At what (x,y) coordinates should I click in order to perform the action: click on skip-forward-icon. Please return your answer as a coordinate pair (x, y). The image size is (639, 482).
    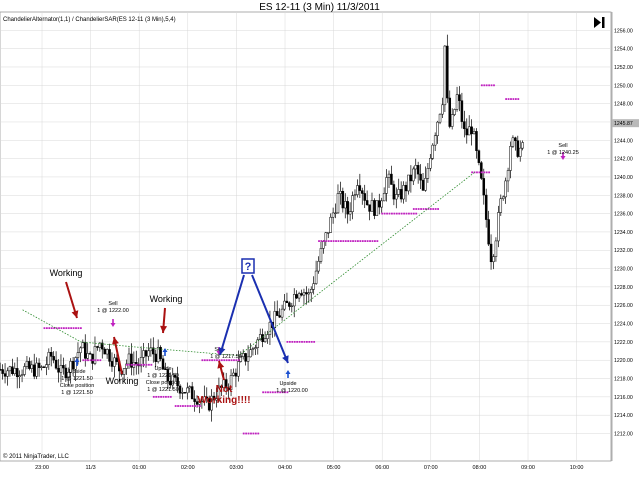
    Looking at the image, I should click on (599, 22).